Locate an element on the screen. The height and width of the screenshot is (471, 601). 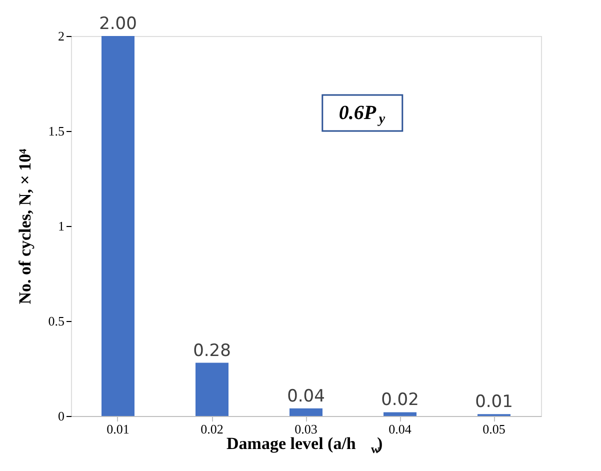
data-label: 0.04 is located at coordinates (306, 396).